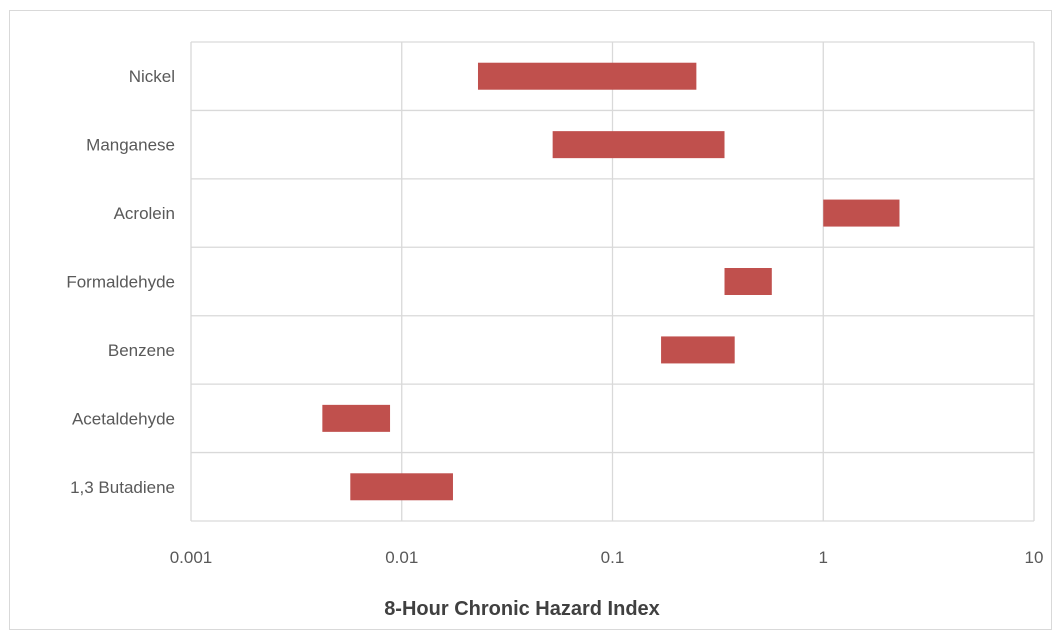  Describe the element at coordinates (130, 145) in the screenshot. I see `category-label: Manganese` at that location.